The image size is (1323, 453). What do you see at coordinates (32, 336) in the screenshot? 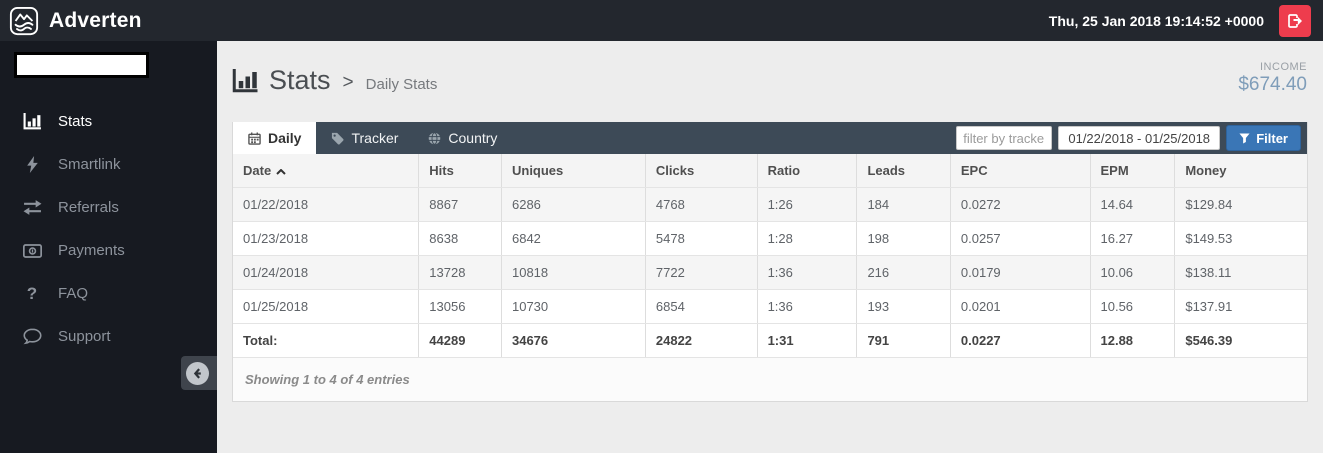
I see `chat-bubble-icon` at bounding box center [32, 336].